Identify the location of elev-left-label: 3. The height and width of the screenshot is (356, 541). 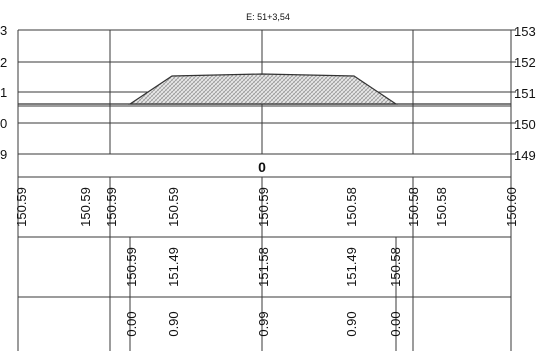
(3, 30).